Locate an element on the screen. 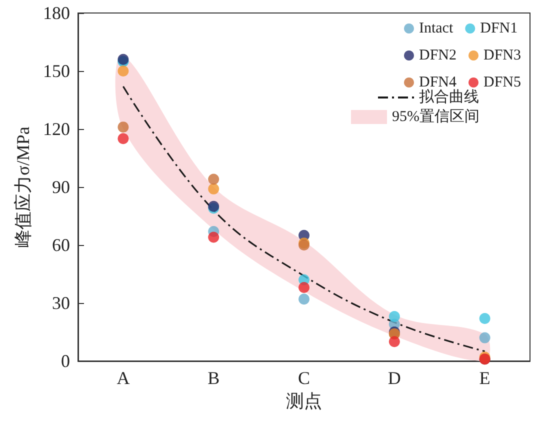  legend-label: DFN2 is located at coordinates (437, 56).